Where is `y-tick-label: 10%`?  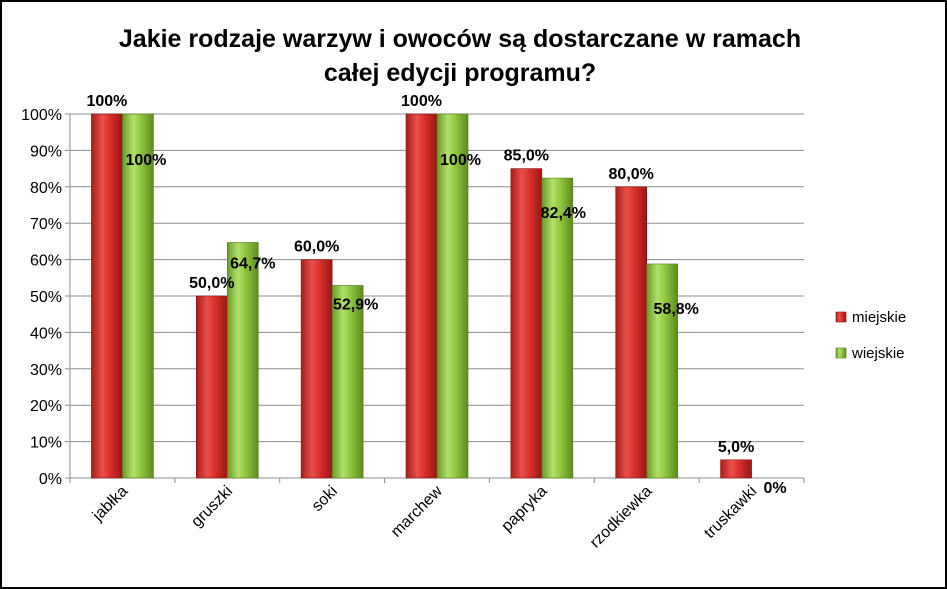
y-tick-label: 10% is located at coordinates (46, 443).